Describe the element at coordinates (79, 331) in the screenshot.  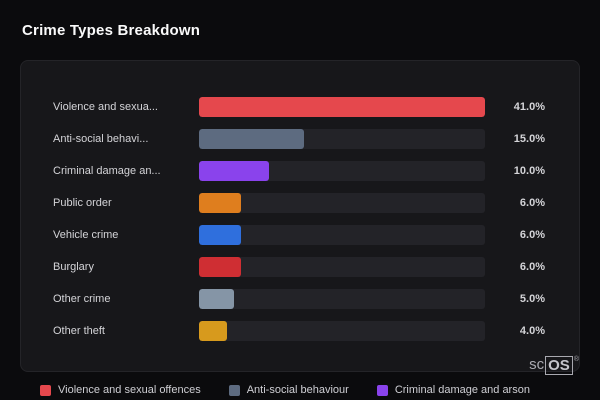
I see `category-label: Other theft` at that location.